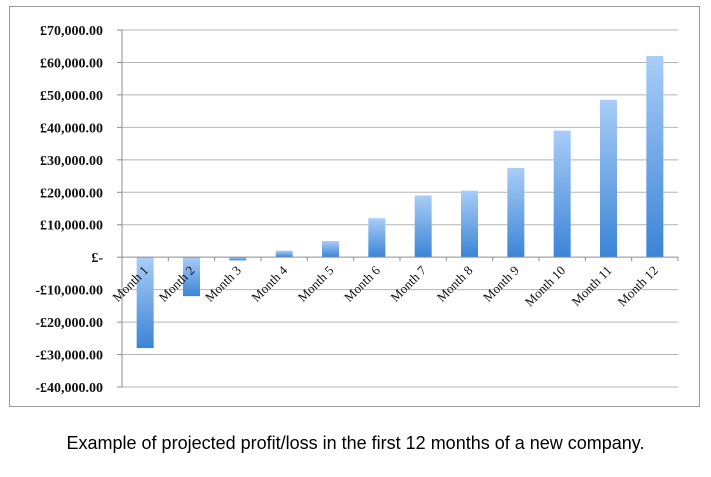 Image resolution: width=711 pixels, height=477 pixels. I want to click on x-tick-label: Month 5, so click(316, 284).